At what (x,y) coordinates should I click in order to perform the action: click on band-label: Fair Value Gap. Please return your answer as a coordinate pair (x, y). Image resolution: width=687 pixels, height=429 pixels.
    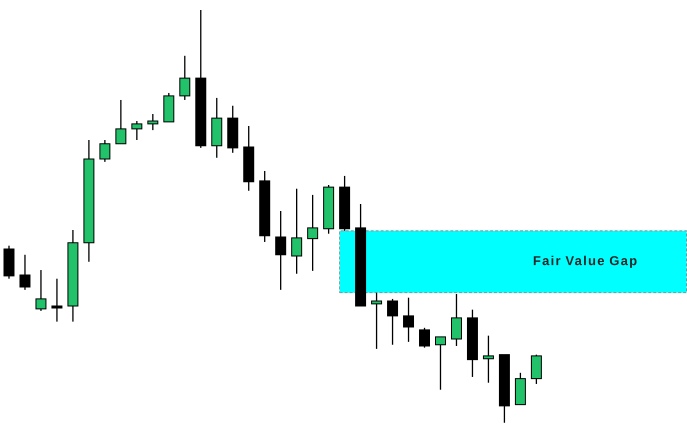
    Looking at the image, I should click on (585, 262).